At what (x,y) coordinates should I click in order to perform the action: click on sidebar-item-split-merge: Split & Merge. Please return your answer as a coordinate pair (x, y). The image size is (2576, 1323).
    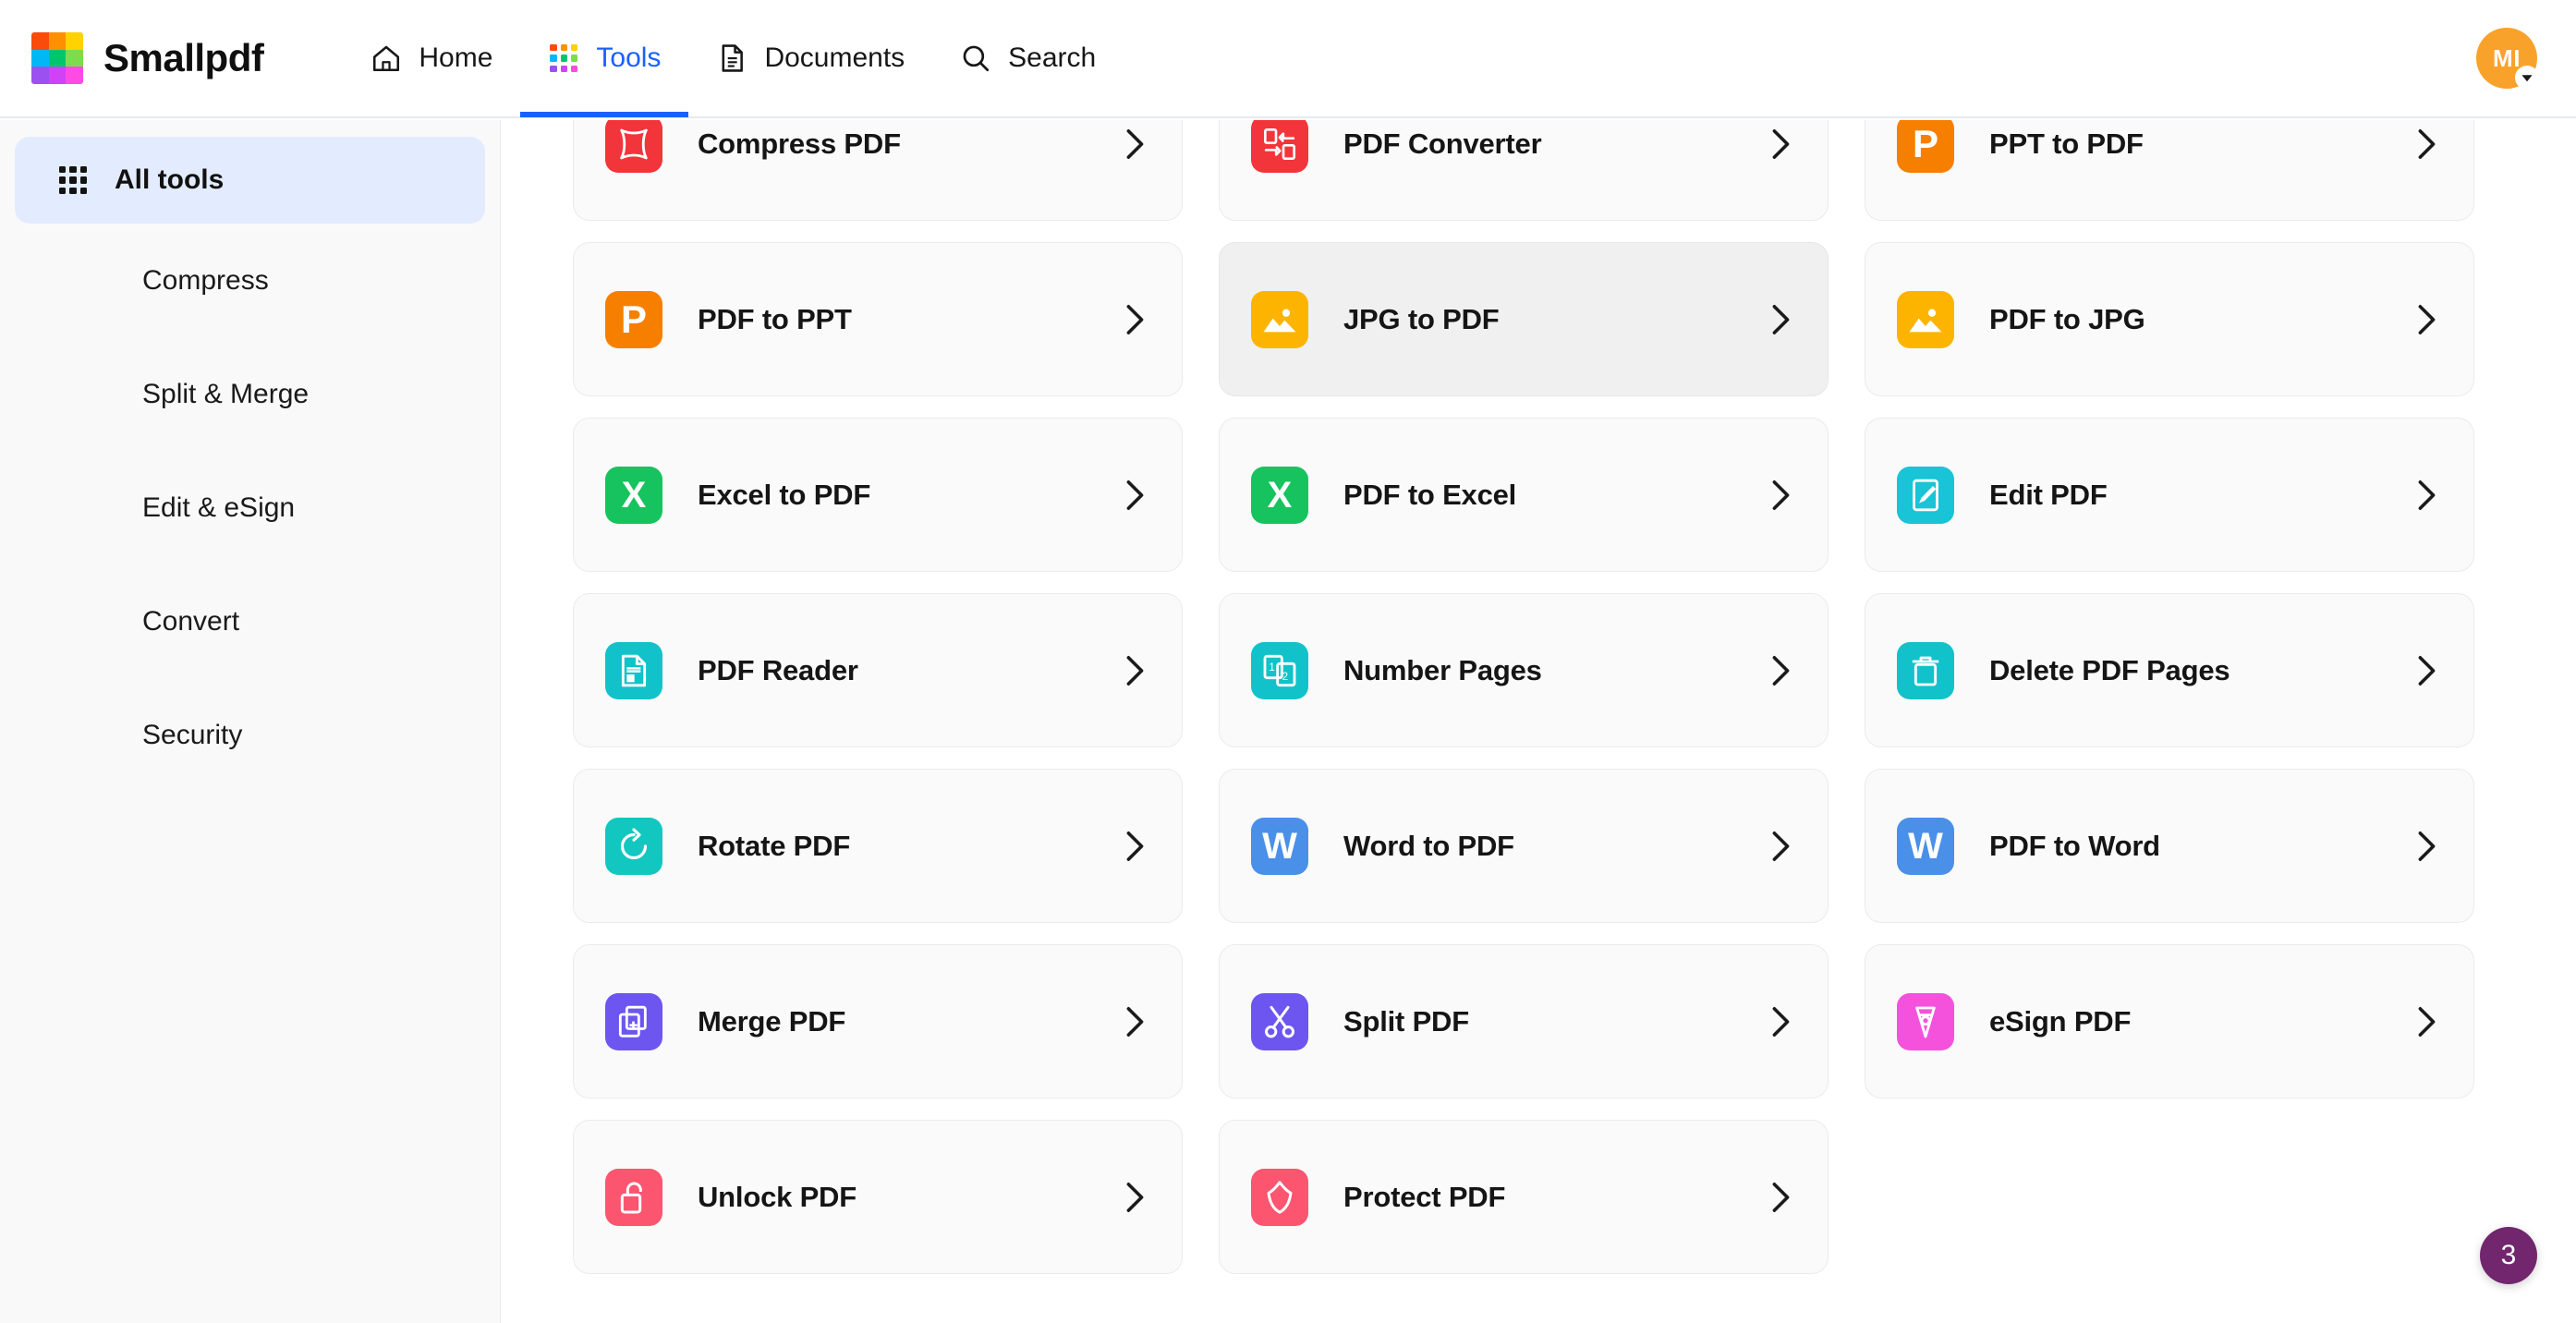
    Looking at the image, I should click on (250, 394).